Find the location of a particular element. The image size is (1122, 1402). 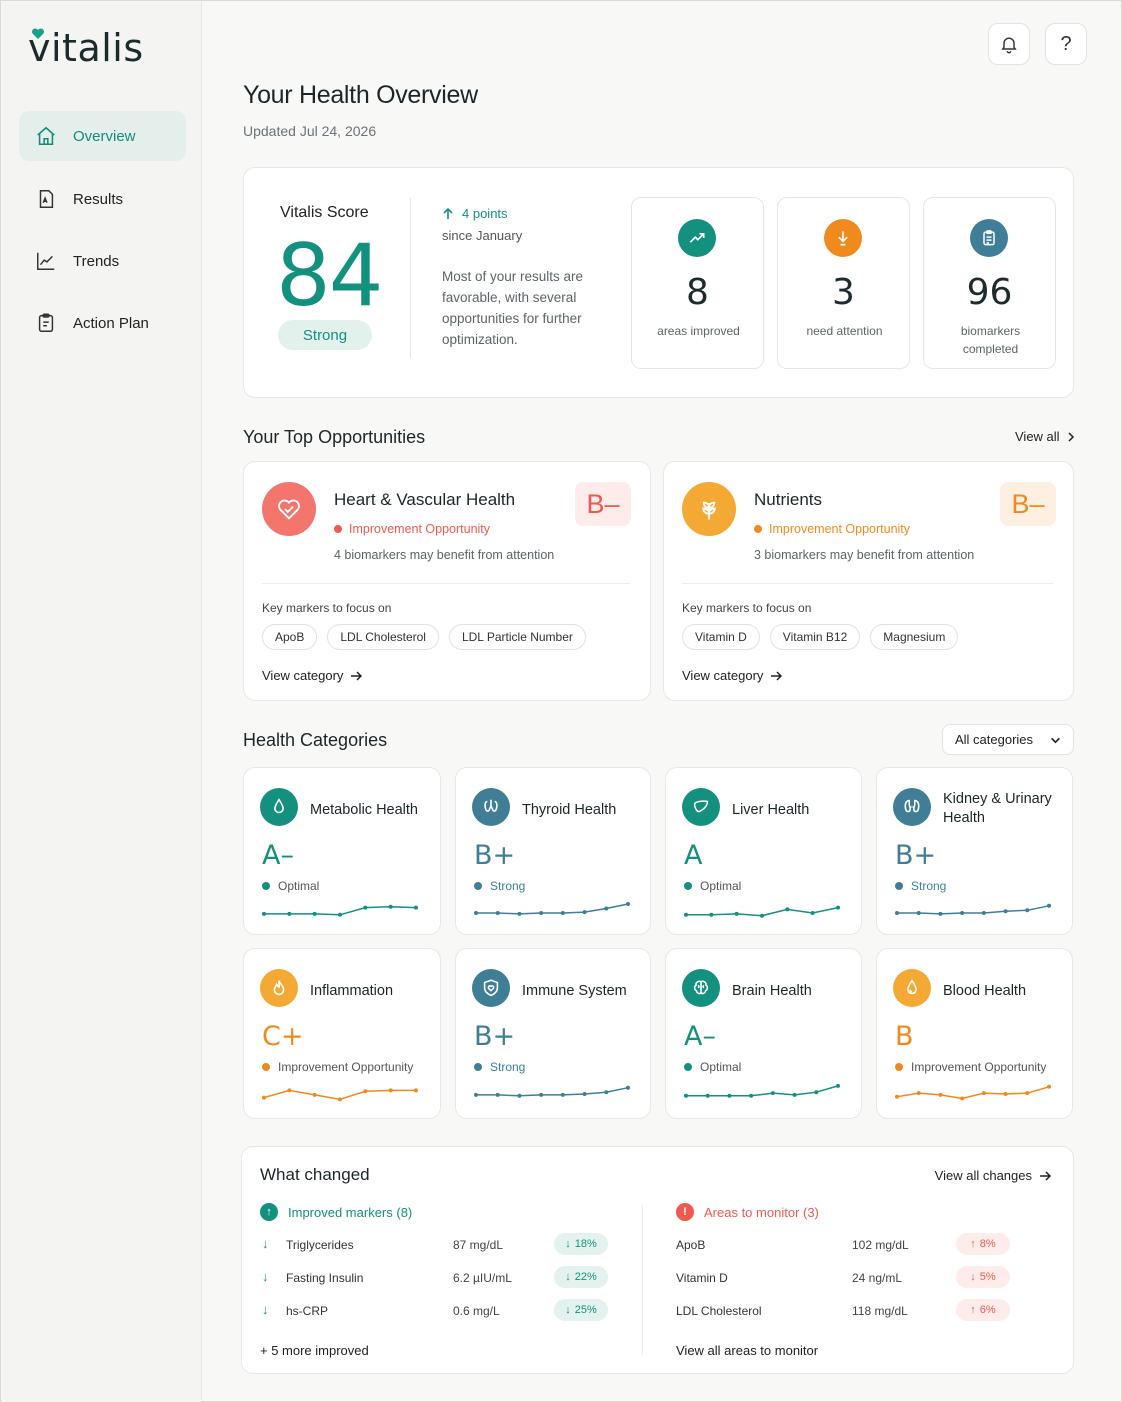

monitor-heading-label: Areas to monitor (3) is located at coordinates (761, 1212).